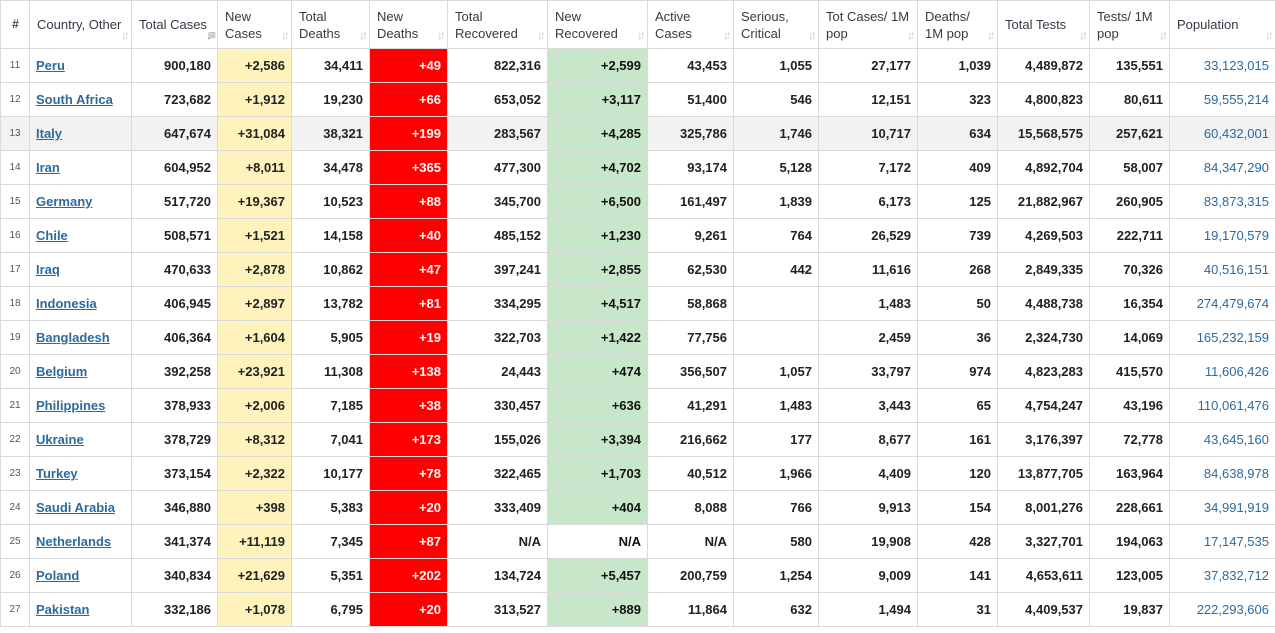 The height and width of the screenshot is (633, 1275). What do you see at coordinates (957, 167) in the screenshot?
I see `cell-deaths-1m: 409` at bounding box center [957, 167].